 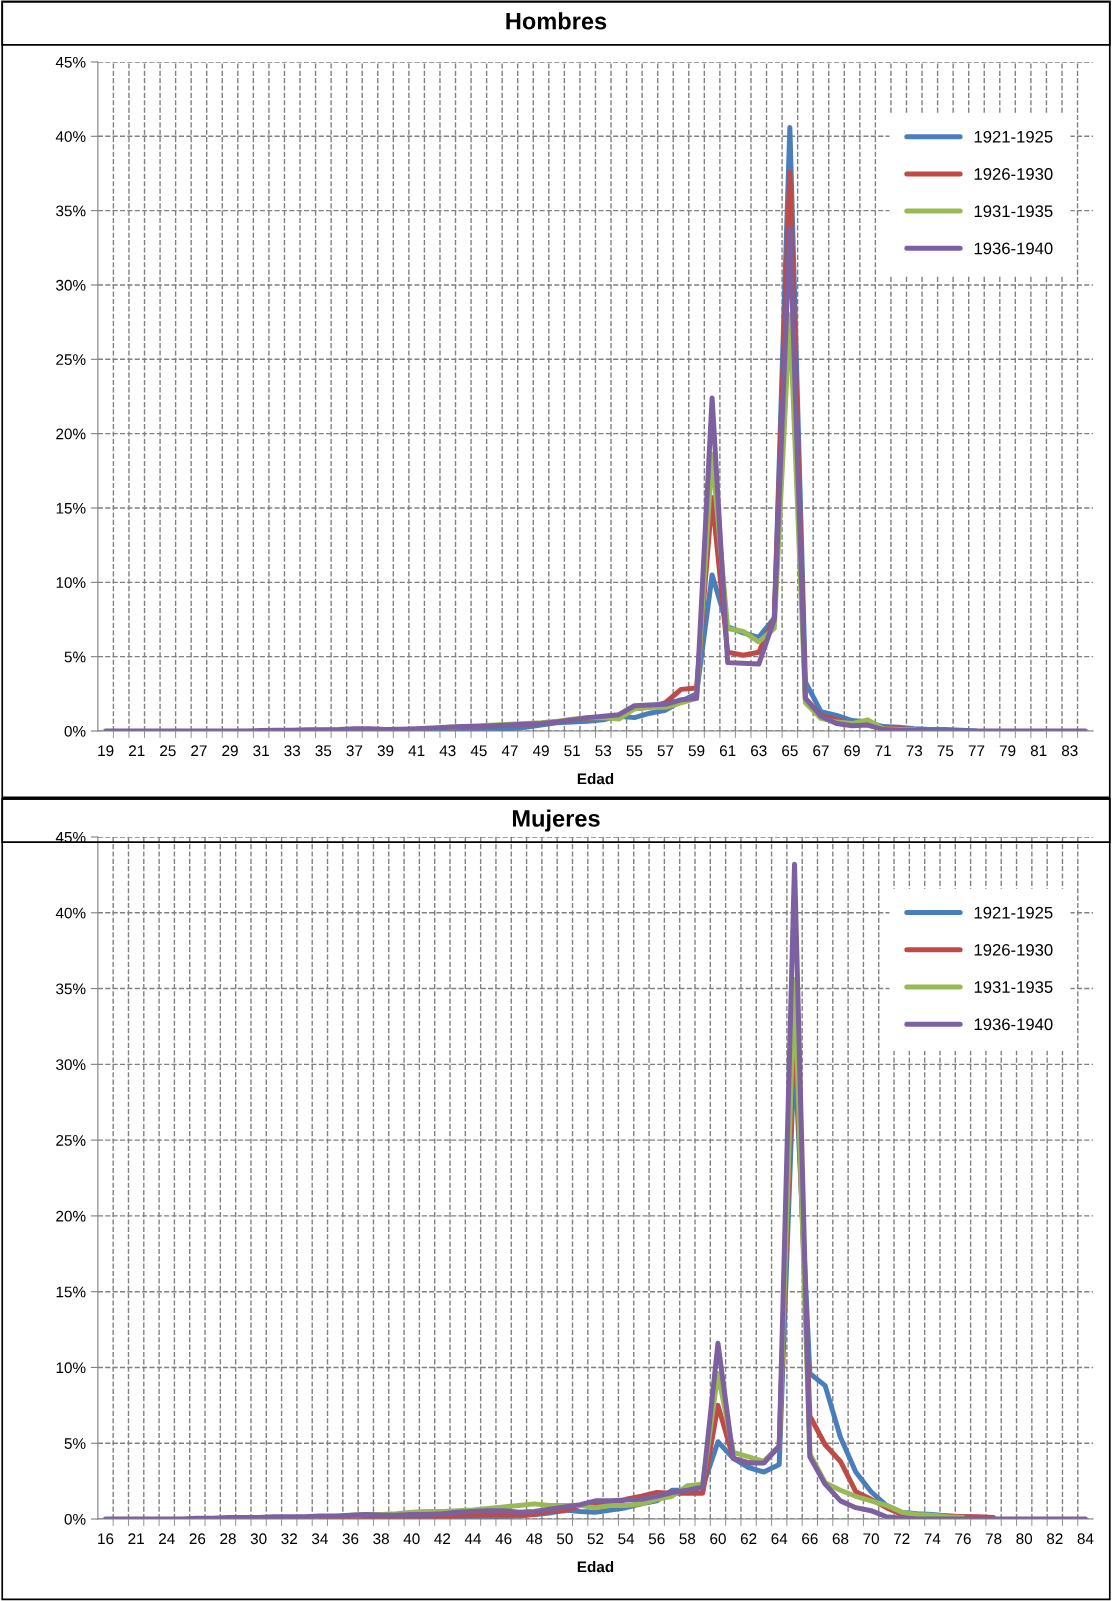 What do you see at coordinates (1007, 751) in the screenshot?
I see `x-tick-label: 79` at bounding box center [1007, 751].